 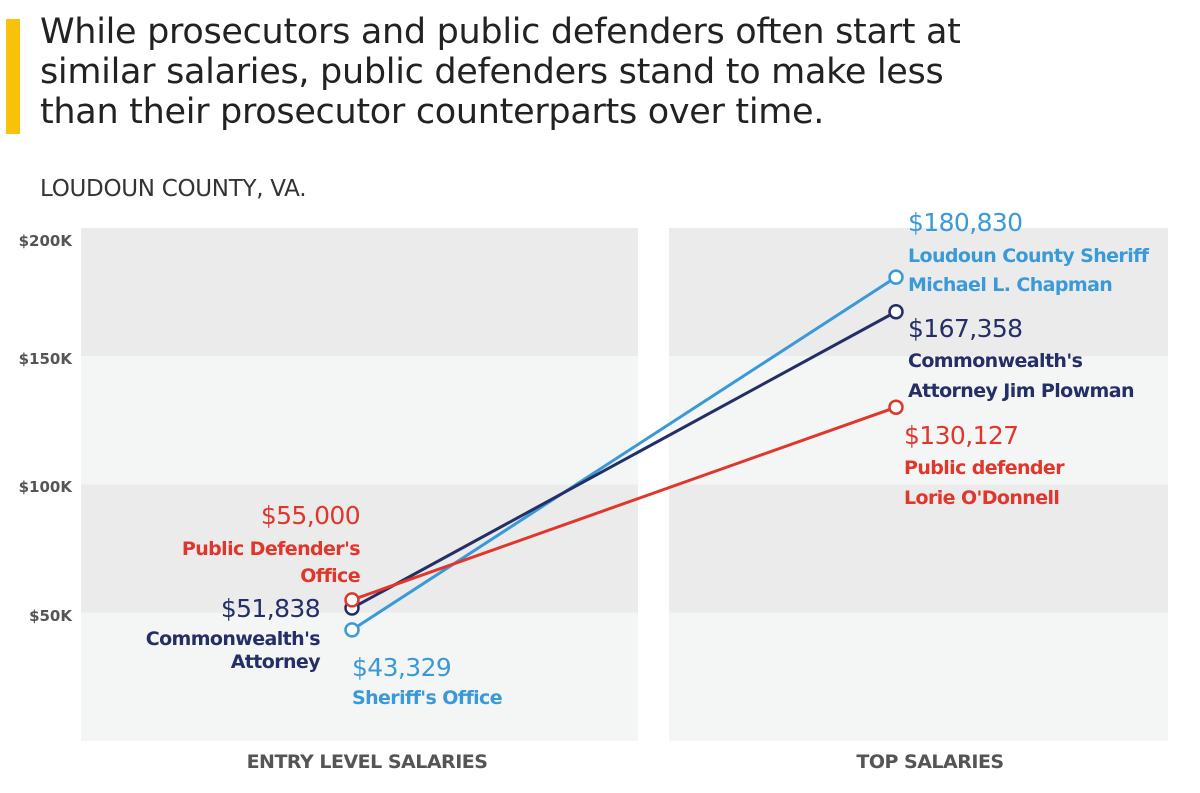 I want to click on data-label-text: Michael L. Chapman, so click(x=1010, y=285).